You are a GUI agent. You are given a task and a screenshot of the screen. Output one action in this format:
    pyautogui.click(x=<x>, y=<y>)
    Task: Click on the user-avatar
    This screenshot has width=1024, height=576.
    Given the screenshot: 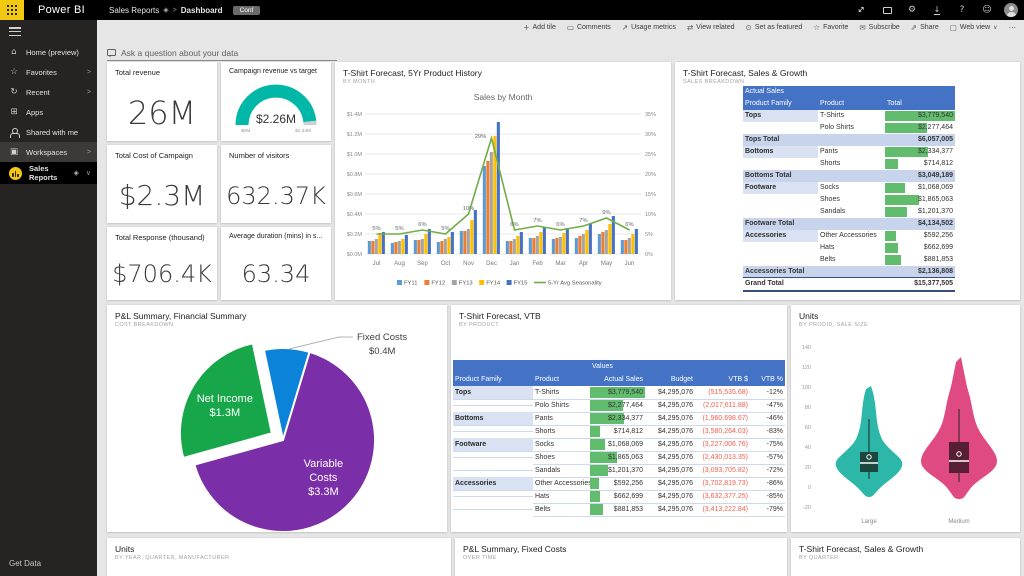 What is the action you would take?
    pyautogui.click(x=1011, y=10)
    